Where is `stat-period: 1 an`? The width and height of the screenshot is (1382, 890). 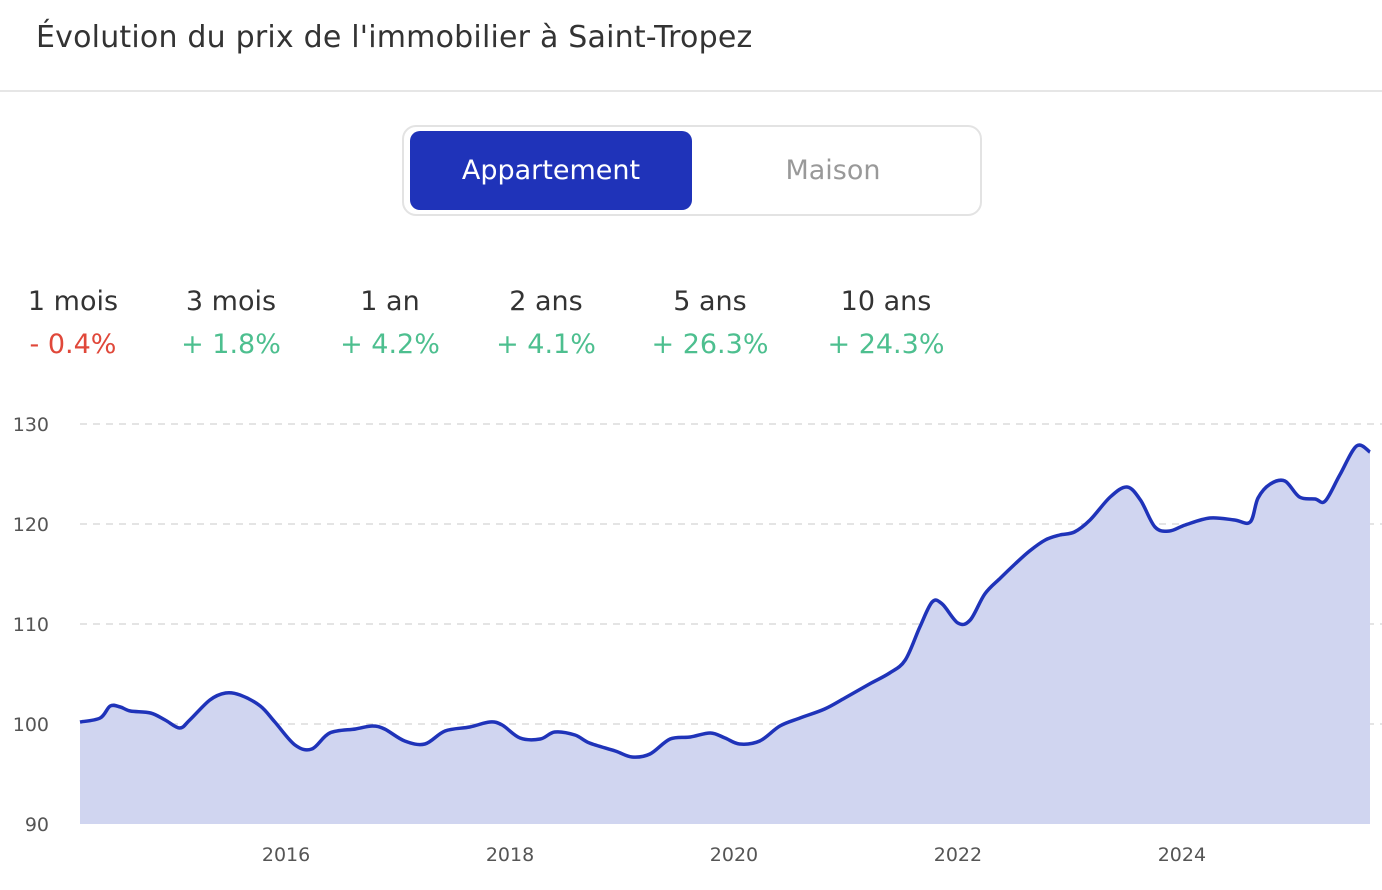
stat-period: 1 an is located at coordinates (390, 301).